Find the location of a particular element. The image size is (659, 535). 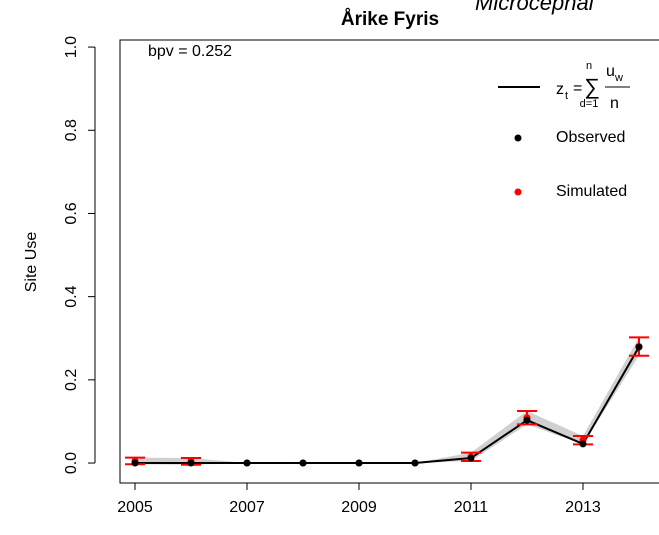

legend-formula: z is located at coordinates (560, 89).